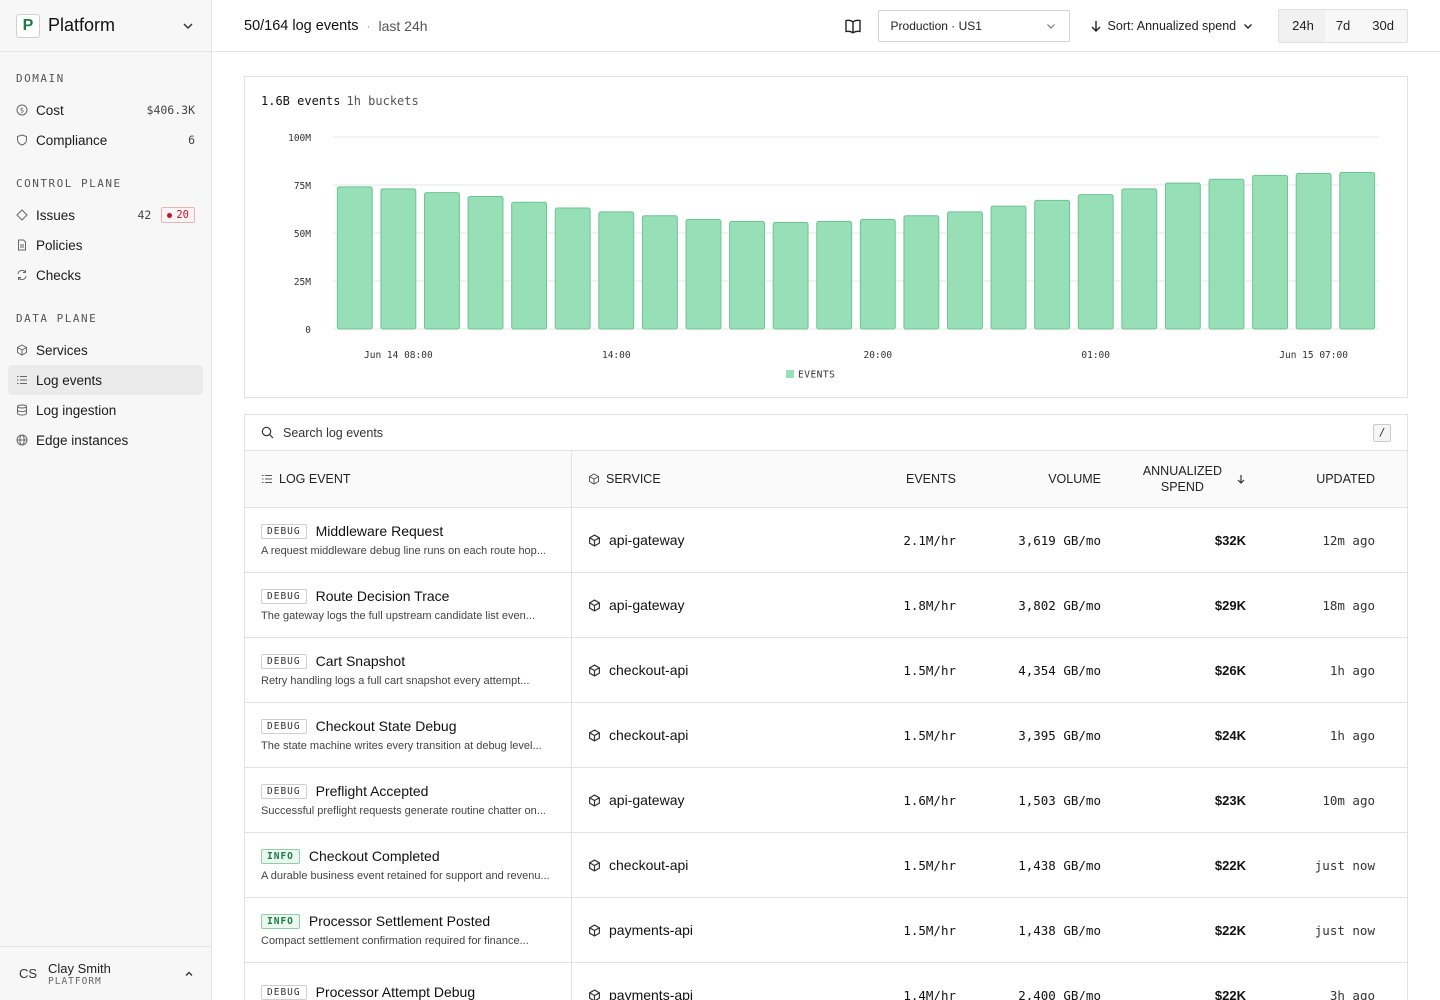 The image size is (1440, 1000). I want to click on event-name: Checkout Completed, so click(374, 856).